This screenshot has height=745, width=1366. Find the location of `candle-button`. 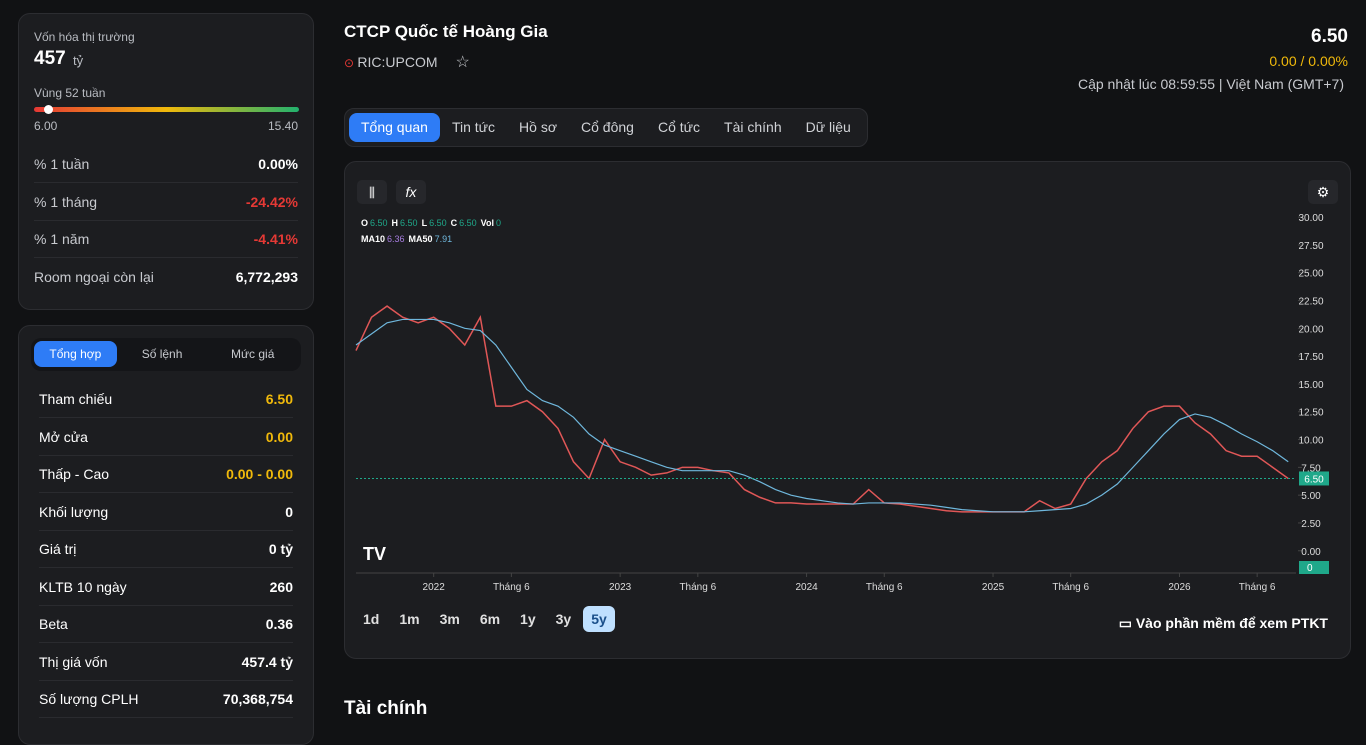

candle-button is located at coordinates (372, 192).